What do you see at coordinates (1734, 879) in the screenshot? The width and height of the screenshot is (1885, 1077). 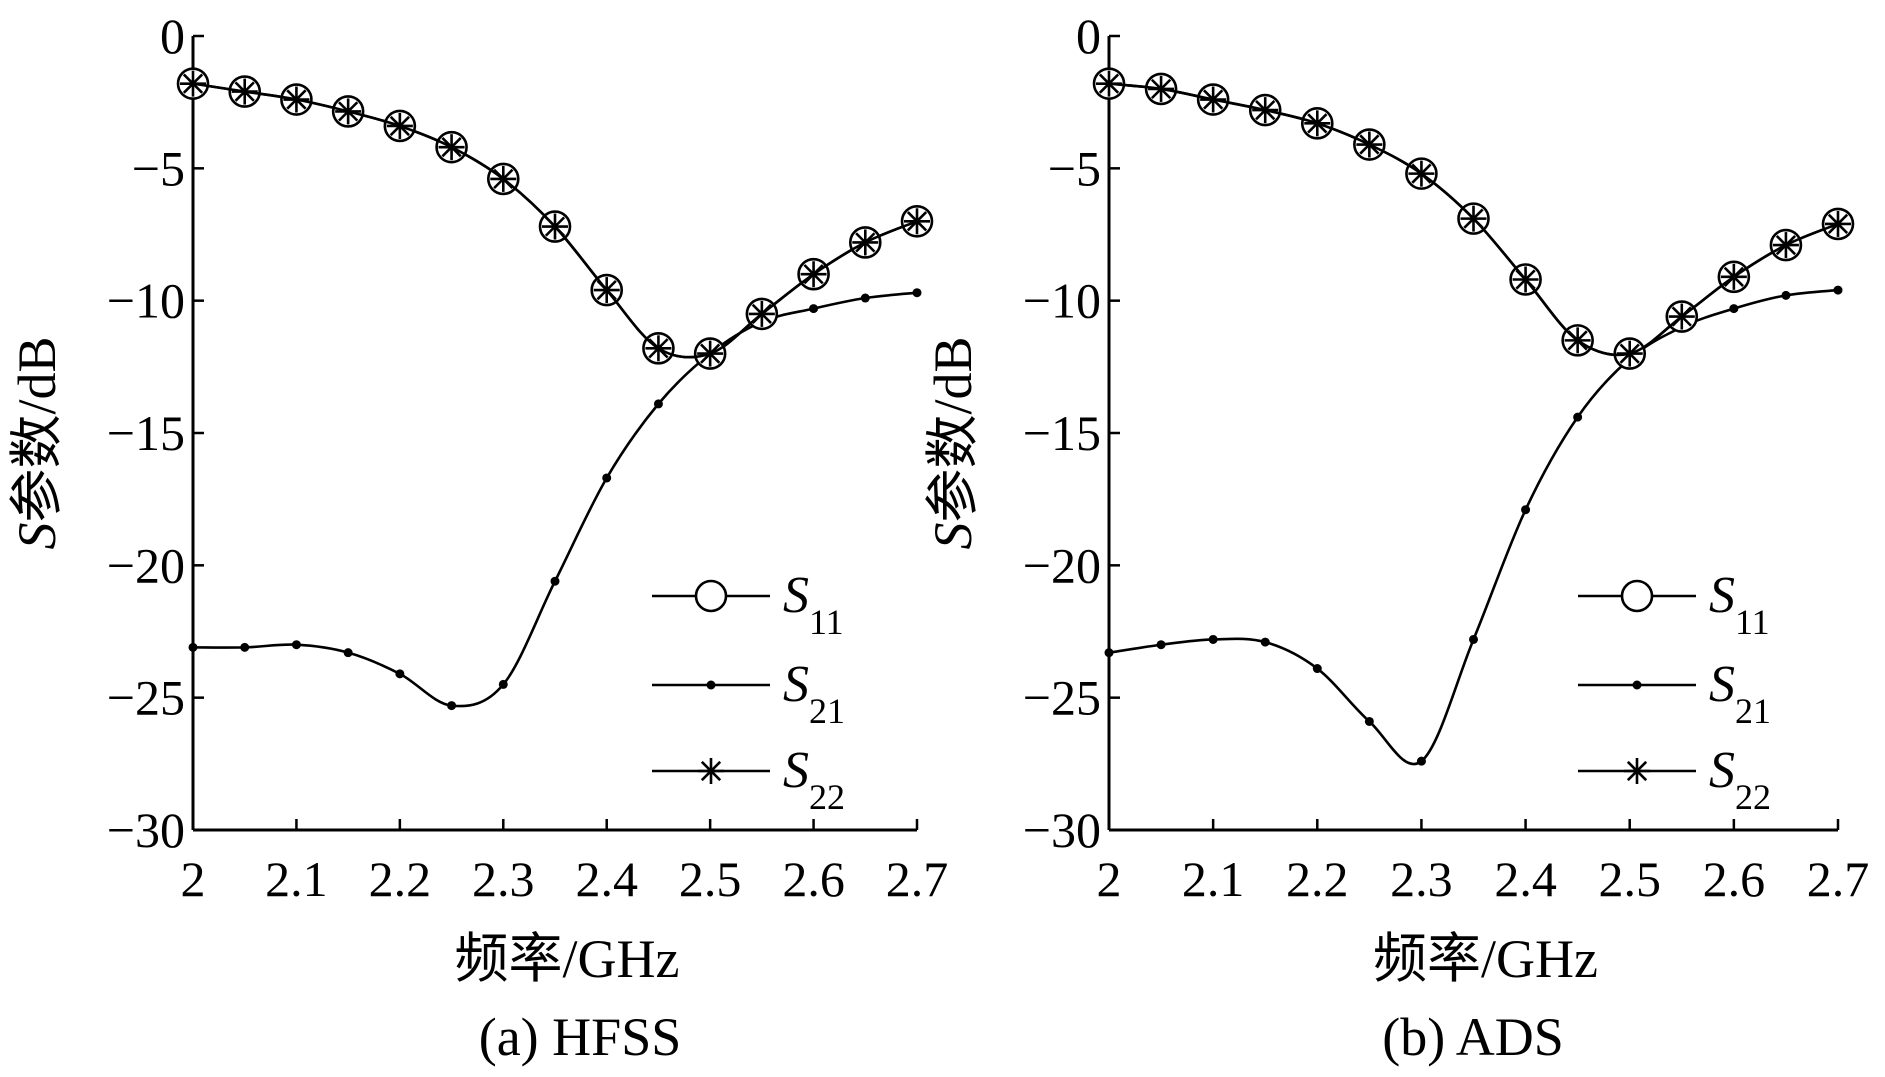 I see `x-tick-label: 2.6` at bounding box center [1734, 879].